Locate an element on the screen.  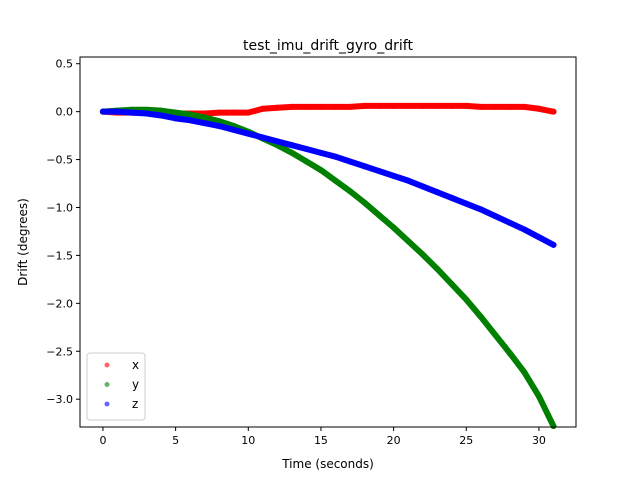
y-tick-label: −3.0 is located at coordinates (59, 399).